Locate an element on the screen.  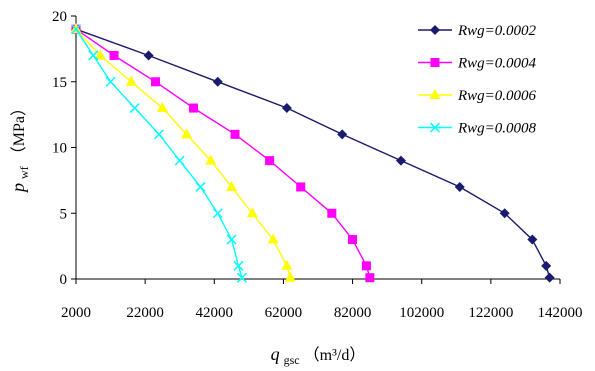
x-axis-title: q gsc （m³/d） is located at coordinates (318, 356).